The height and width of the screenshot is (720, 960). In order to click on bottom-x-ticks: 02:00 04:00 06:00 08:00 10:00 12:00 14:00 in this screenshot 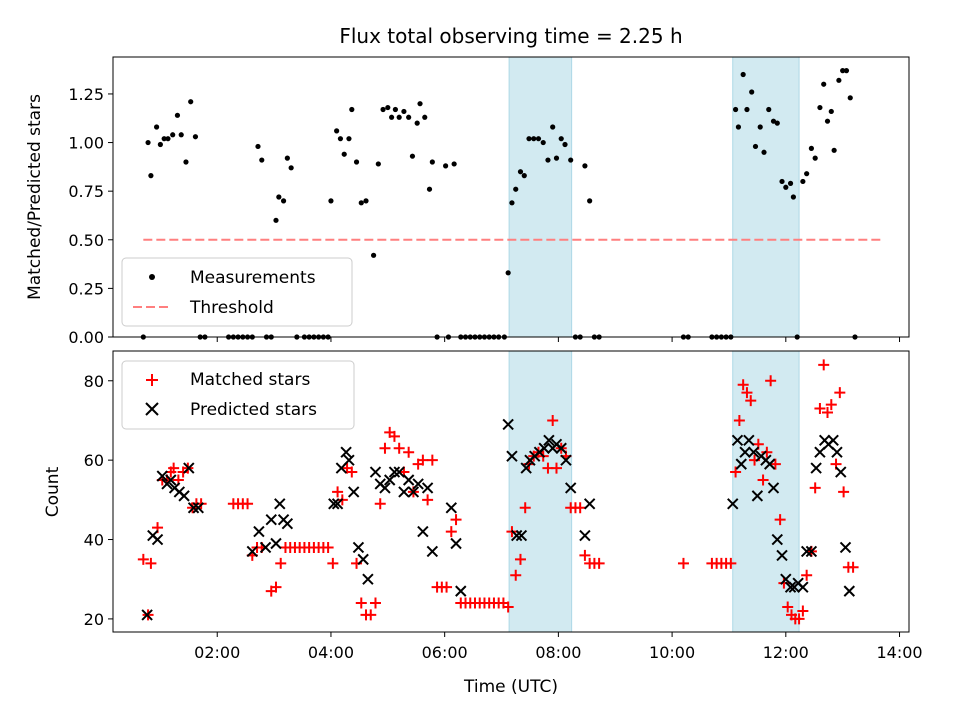, I will do `click(558, 647)`.